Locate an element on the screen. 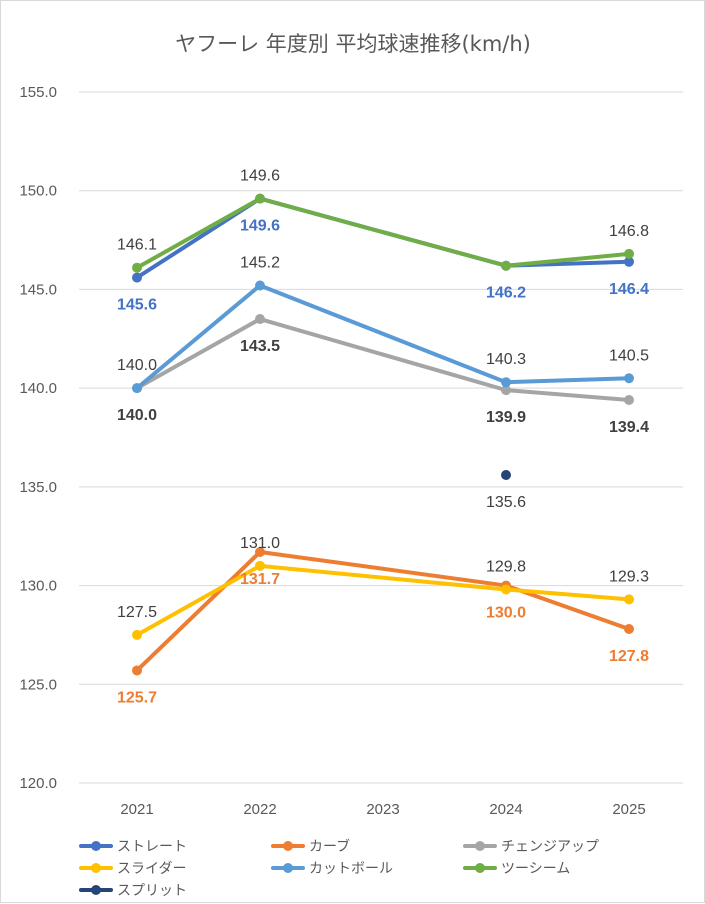 This screenshot has height=904, width=705. y-tick-label: 130.0 is located at coordinates (38, 586).